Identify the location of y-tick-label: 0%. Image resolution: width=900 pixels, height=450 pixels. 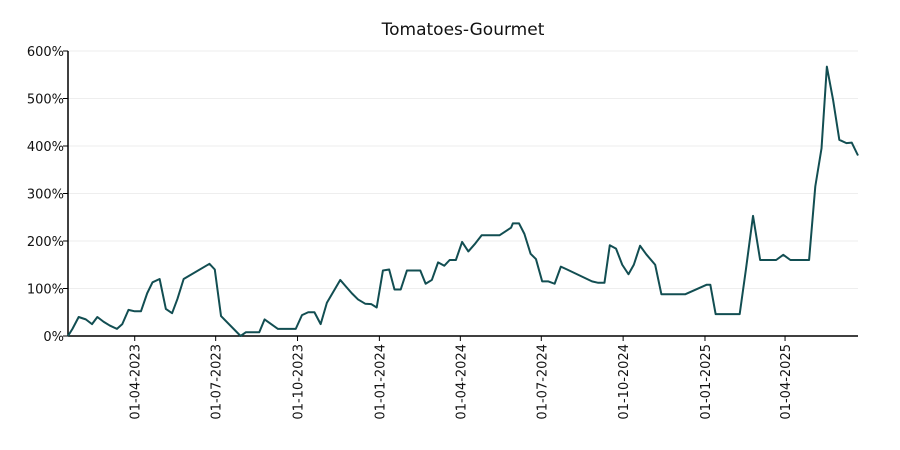
(53, 337).